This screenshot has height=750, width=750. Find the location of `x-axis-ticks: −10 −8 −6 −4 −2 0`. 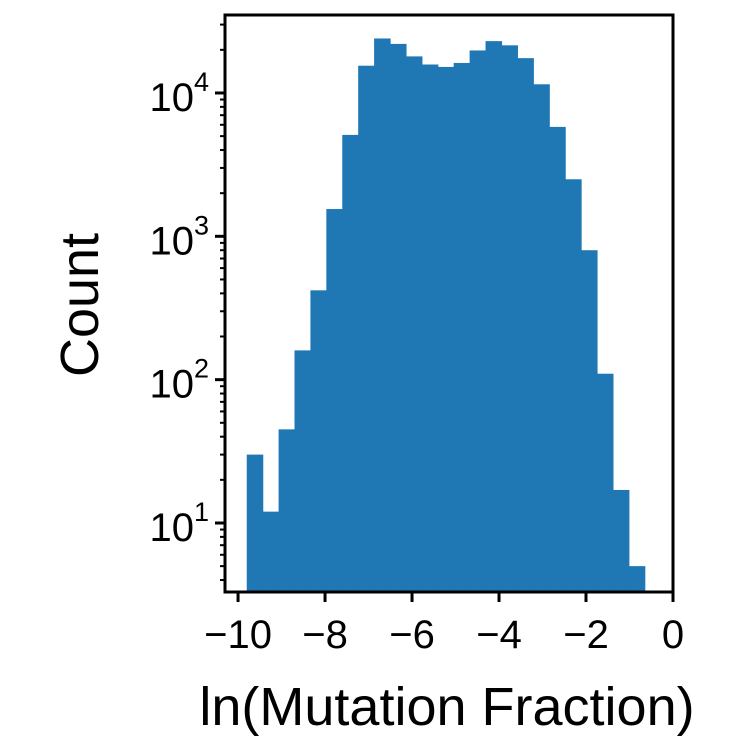

x-axis-ticks: −10 −8 −6 −4 −2 0 is located at coordinates (444, 624).